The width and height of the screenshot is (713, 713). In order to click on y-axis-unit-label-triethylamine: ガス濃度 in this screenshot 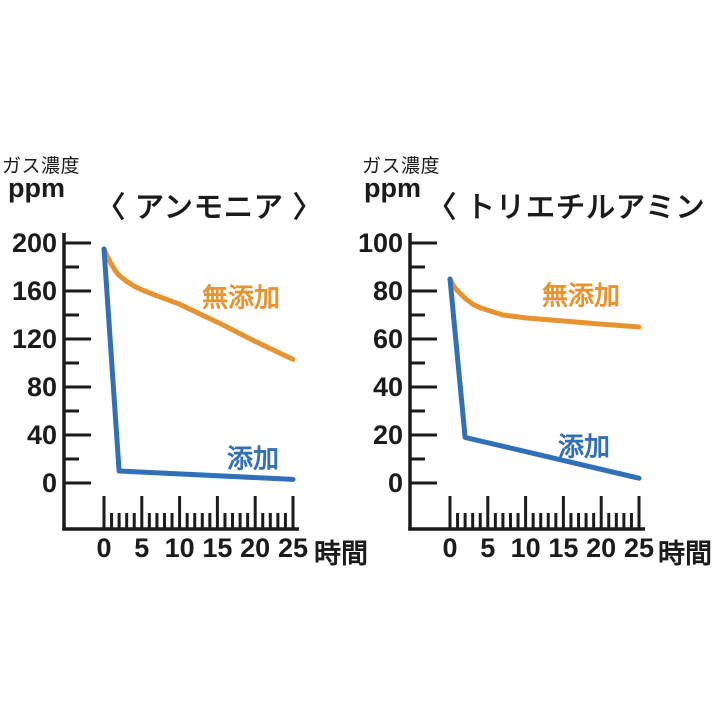, I will do `click(401, 166)`.